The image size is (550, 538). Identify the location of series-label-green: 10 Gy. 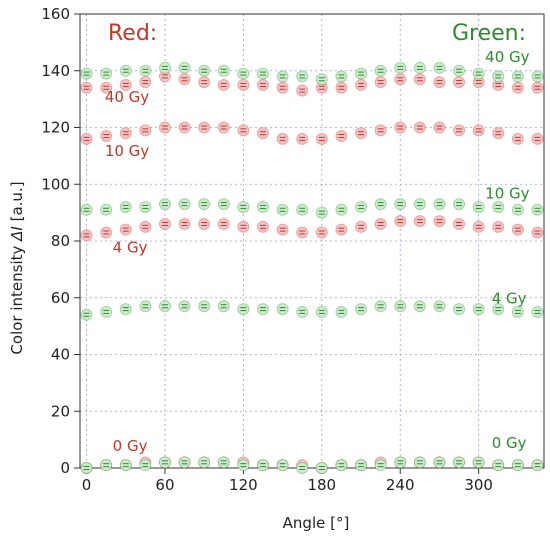
(507, 193).